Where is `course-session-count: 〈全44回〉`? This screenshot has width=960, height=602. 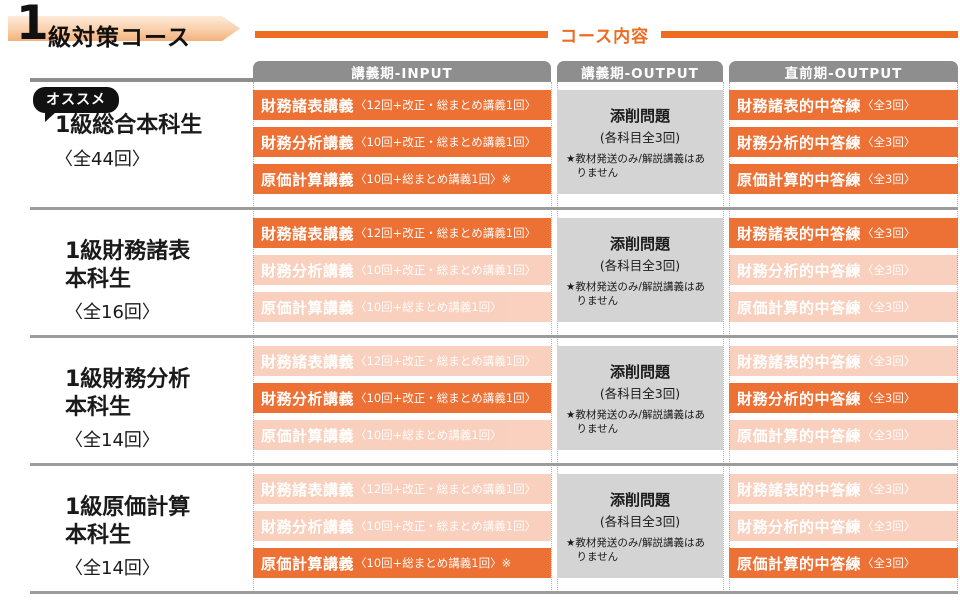 course-session-count: 〈全44回〉 is located at coordinates (102, 159).